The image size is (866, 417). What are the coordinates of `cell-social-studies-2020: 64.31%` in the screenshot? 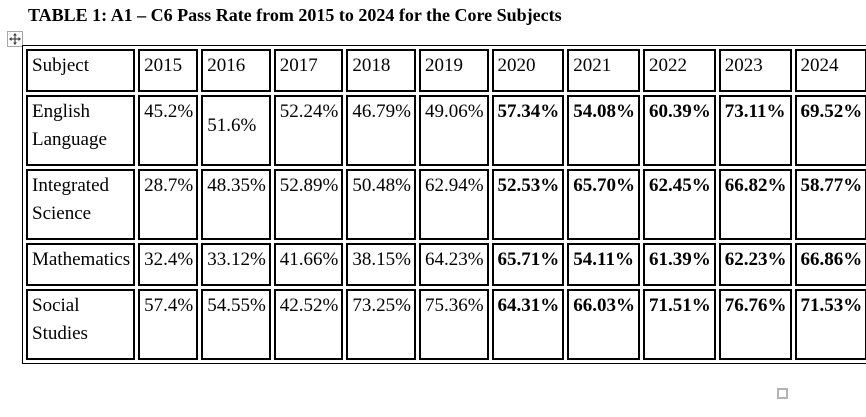 It's located at (528, 324).